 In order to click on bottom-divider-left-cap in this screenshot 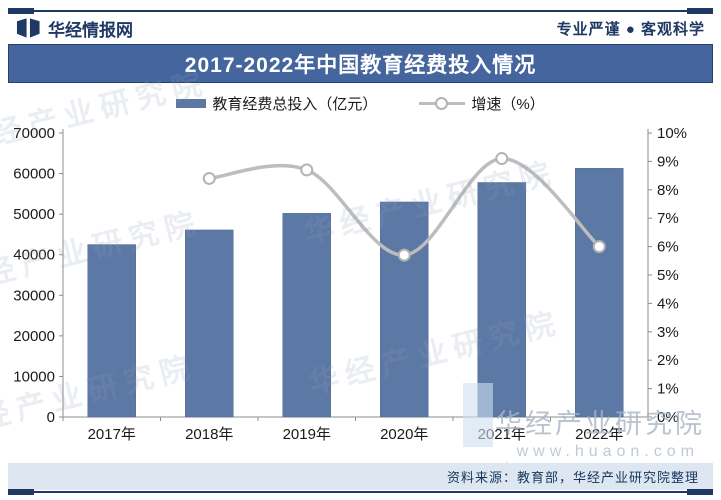, I will do `click(21, 492)`.